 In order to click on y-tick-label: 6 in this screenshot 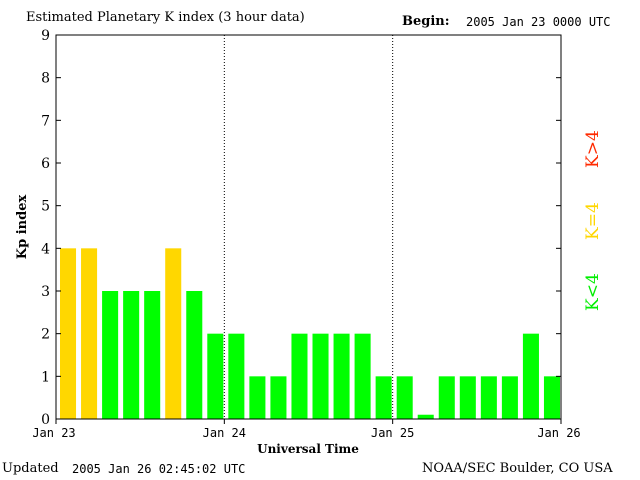, I will do `click(45, 164)`.